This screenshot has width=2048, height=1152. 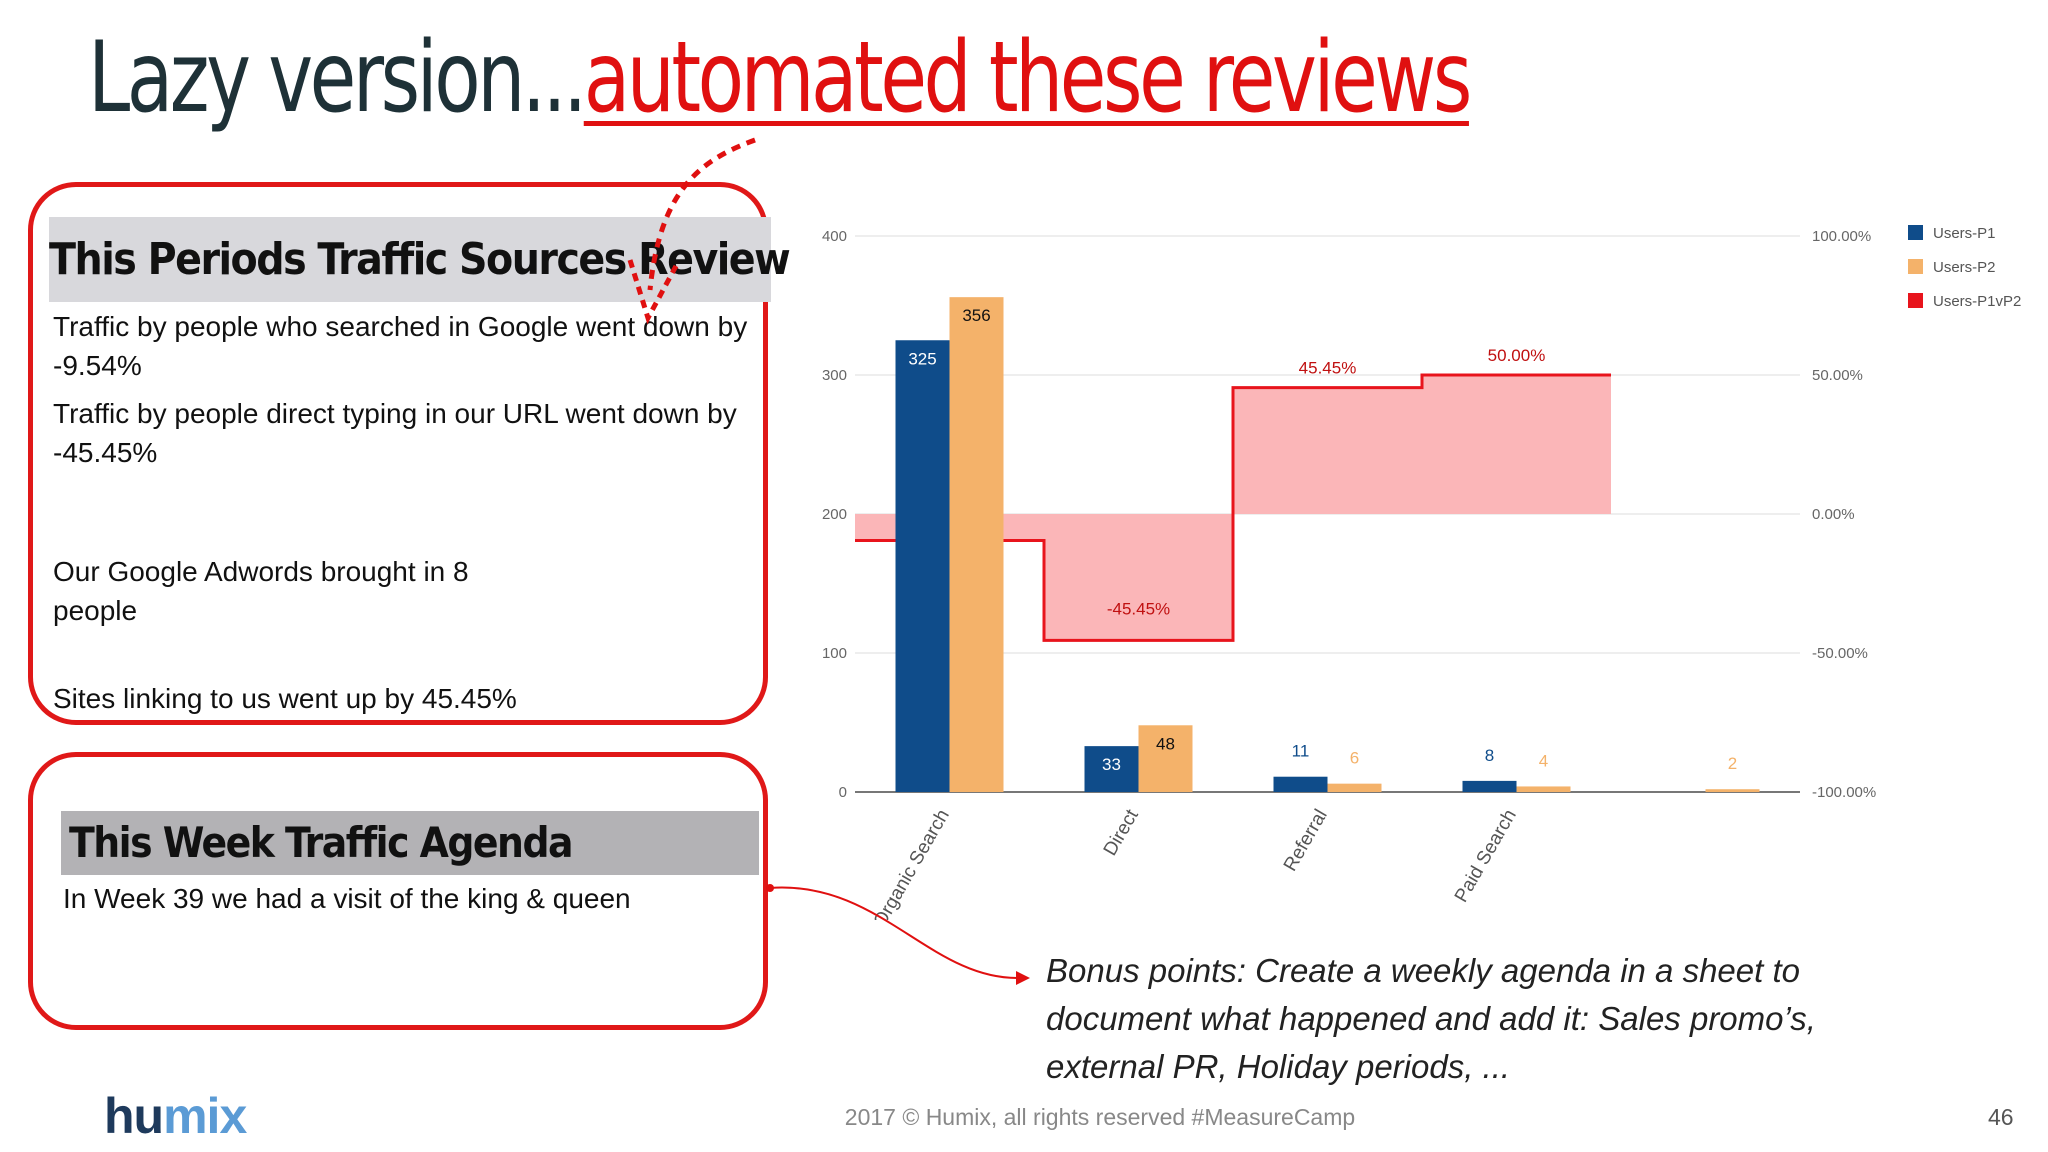 What do you see at coordinates (2001, 1117) in the screenshot?
I see `page-number: 46` at bounding box center [2001, 1117].